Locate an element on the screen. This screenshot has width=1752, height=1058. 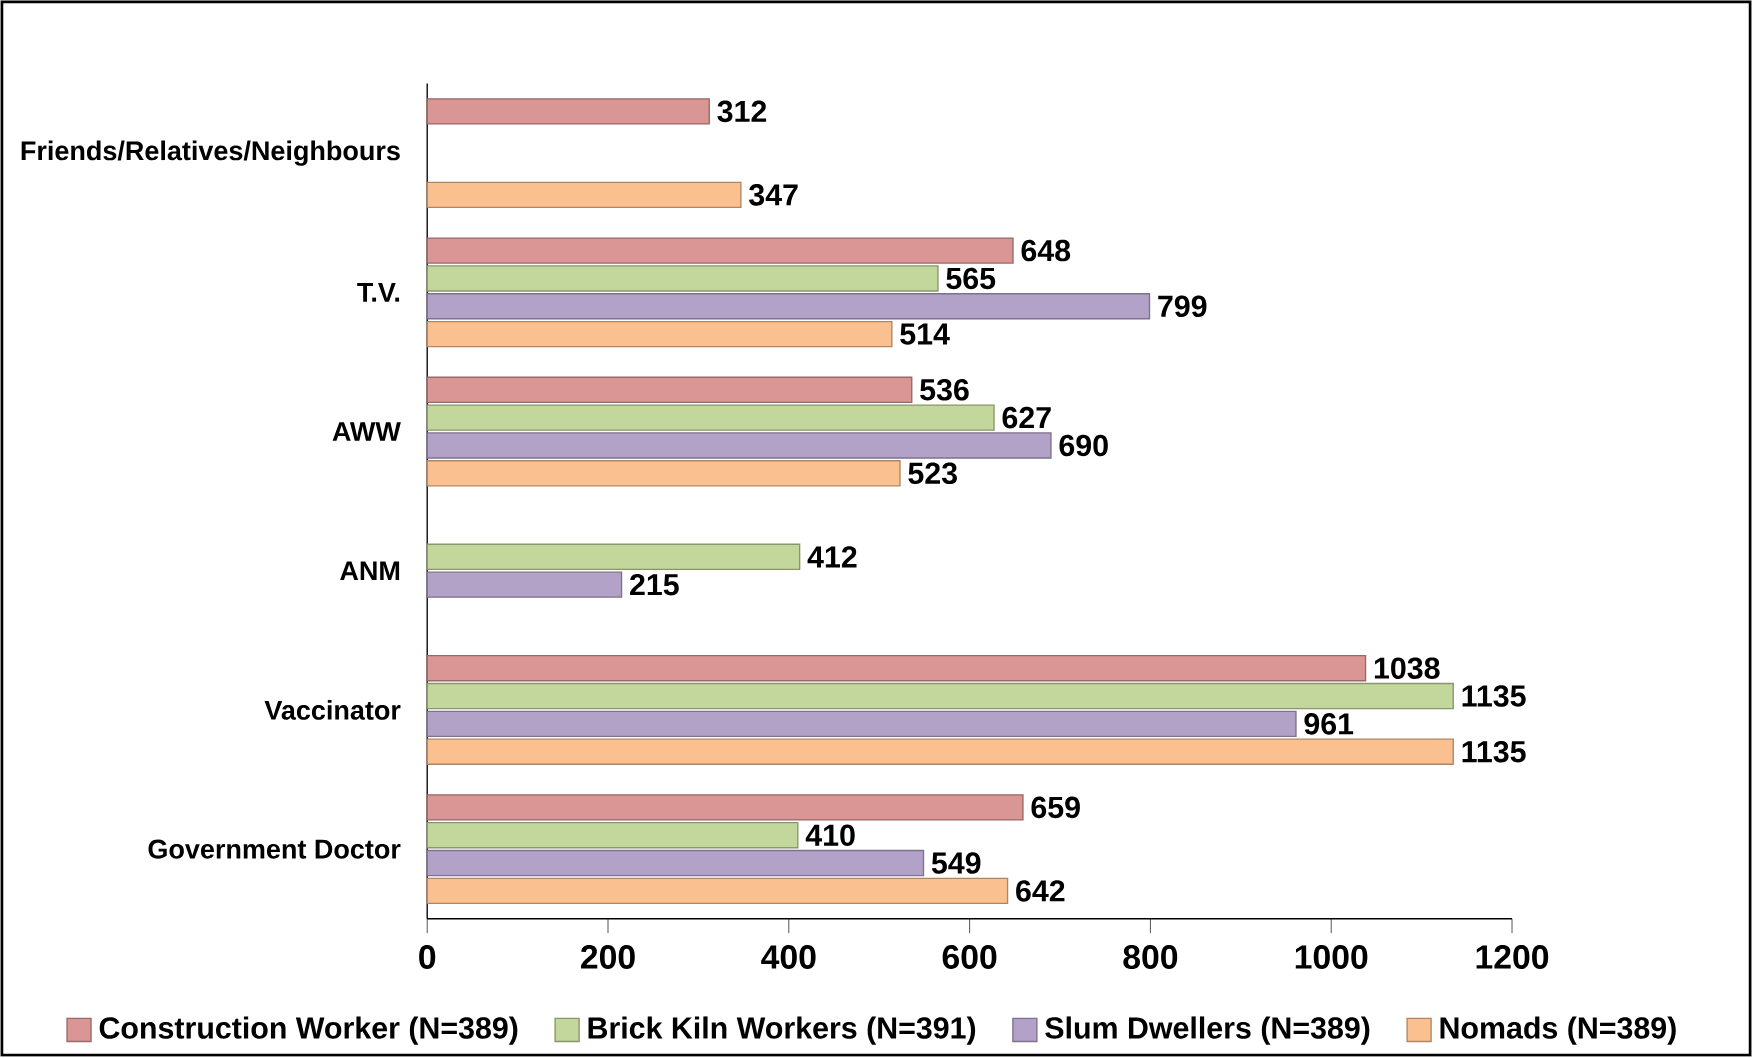
data-label: 642 is located at coordinates (1040, 891).